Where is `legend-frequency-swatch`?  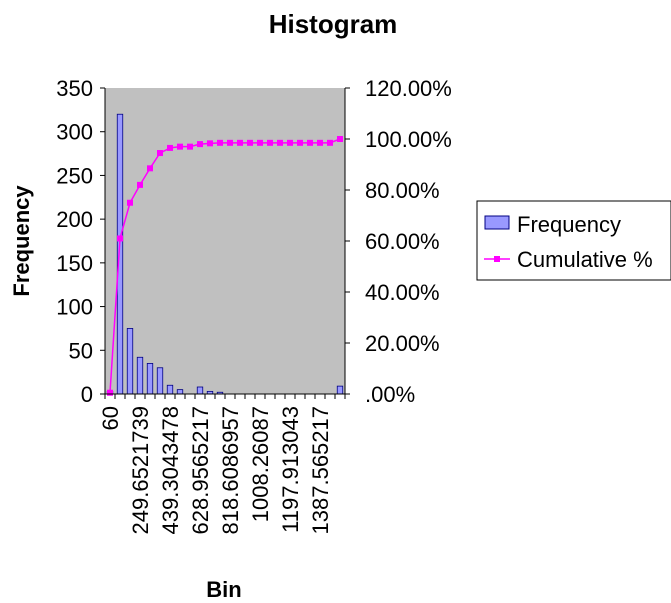 legend-frequency-swatch is located at coordinates (497, 222).